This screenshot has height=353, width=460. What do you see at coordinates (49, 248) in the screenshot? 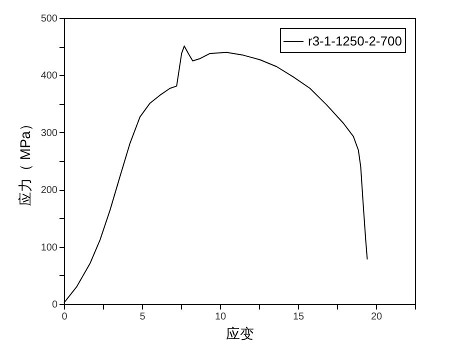
I see `y-tick-label: 100` at bounding box center [49, 248].